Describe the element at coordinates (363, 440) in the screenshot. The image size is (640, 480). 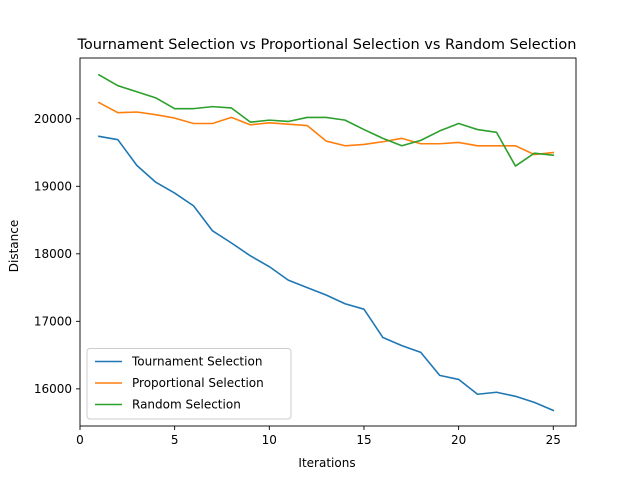
I see `x-tick-label-3: 15` at that location.